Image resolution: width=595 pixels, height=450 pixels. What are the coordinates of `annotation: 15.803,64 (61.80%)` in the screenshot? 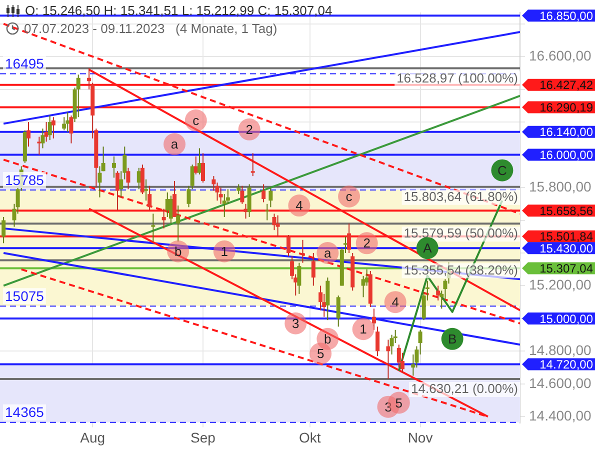 It's located at (461, 196).